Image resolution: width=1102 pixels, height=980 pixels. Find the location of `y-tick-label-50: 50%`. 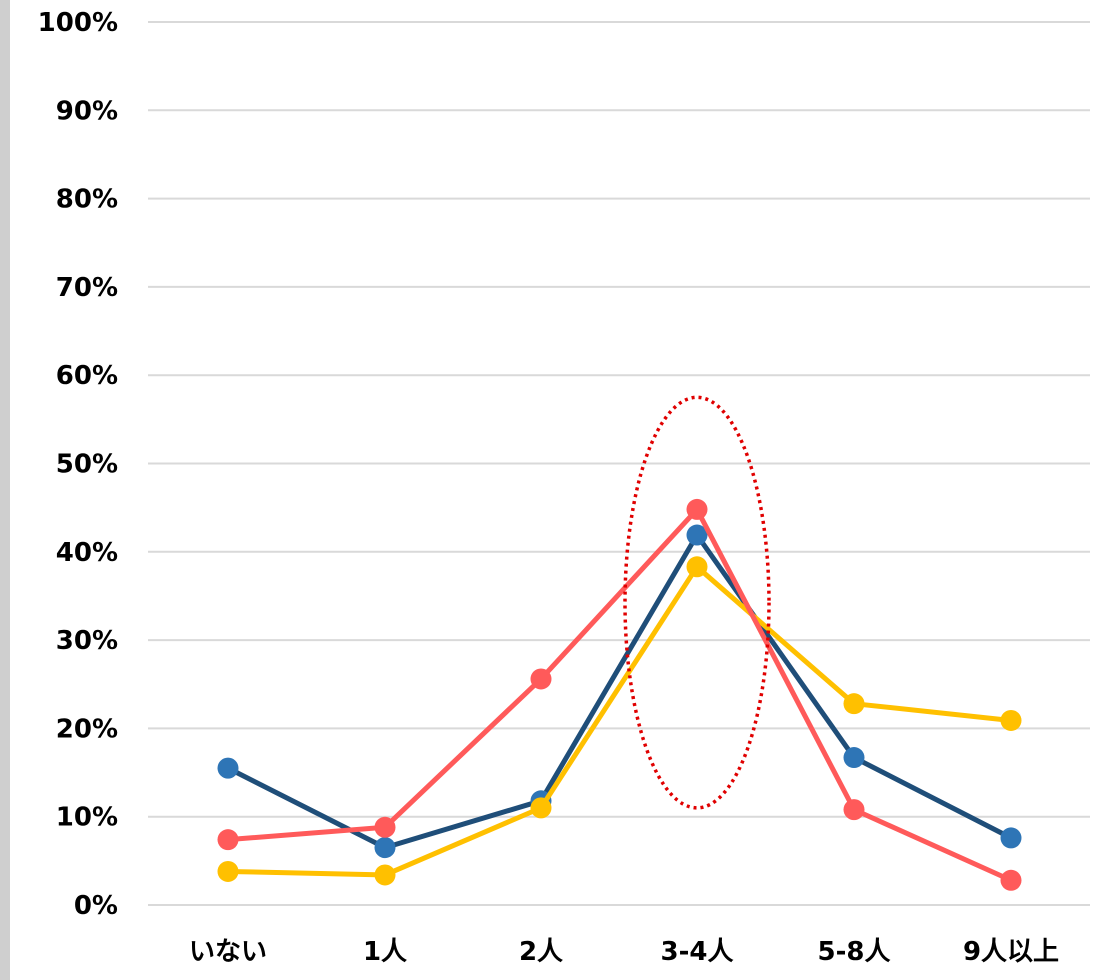

y-tick-label-50: 50% is located at coordinates (87, 465).